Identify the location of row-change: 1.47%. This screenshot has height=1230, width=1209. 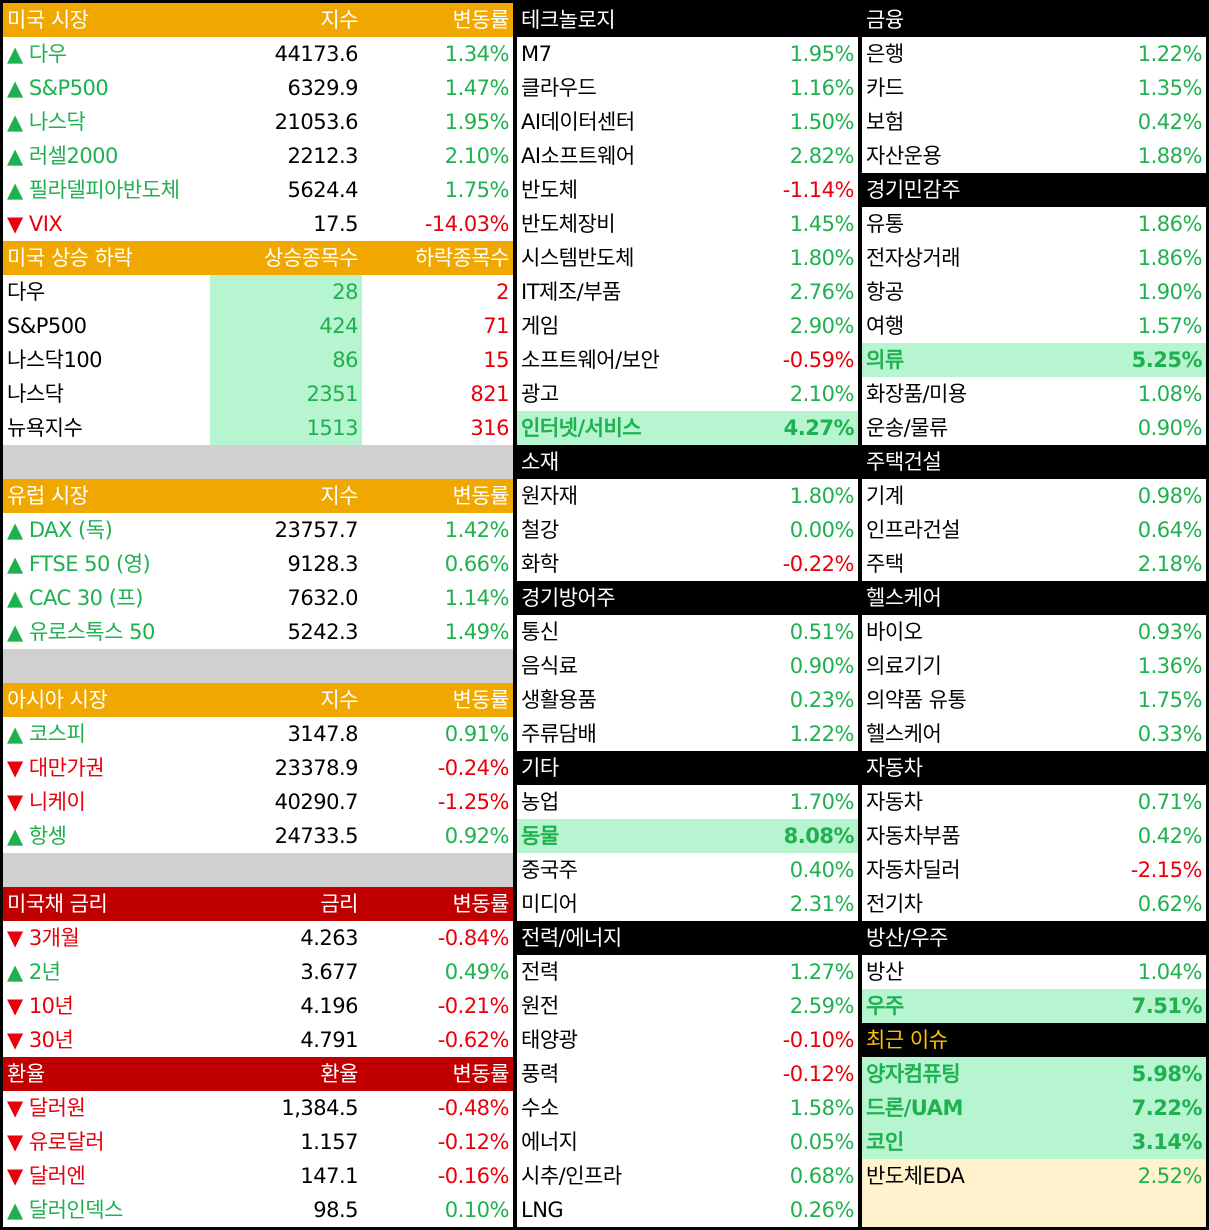
(477, 88).